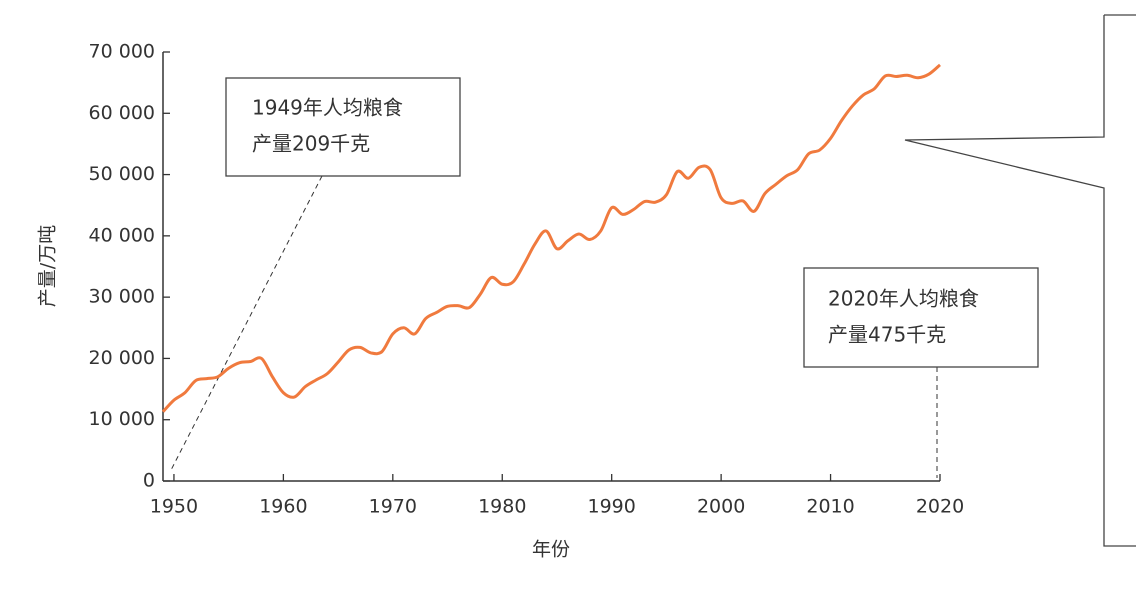 This screenshot has width=1136, height=589. I want to click on x-tick-label: 2020, so click(940, 507).